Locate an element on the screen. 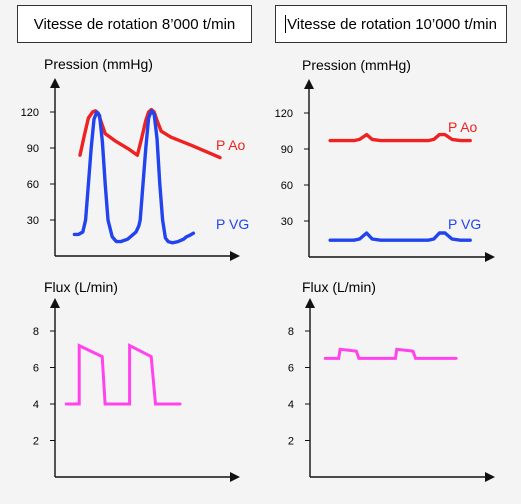 Image resolution: width=521 pixels, height=504 pixels. title-right: Vitesse de rotation 10’000 t/min is located at coordinates (391, 24).